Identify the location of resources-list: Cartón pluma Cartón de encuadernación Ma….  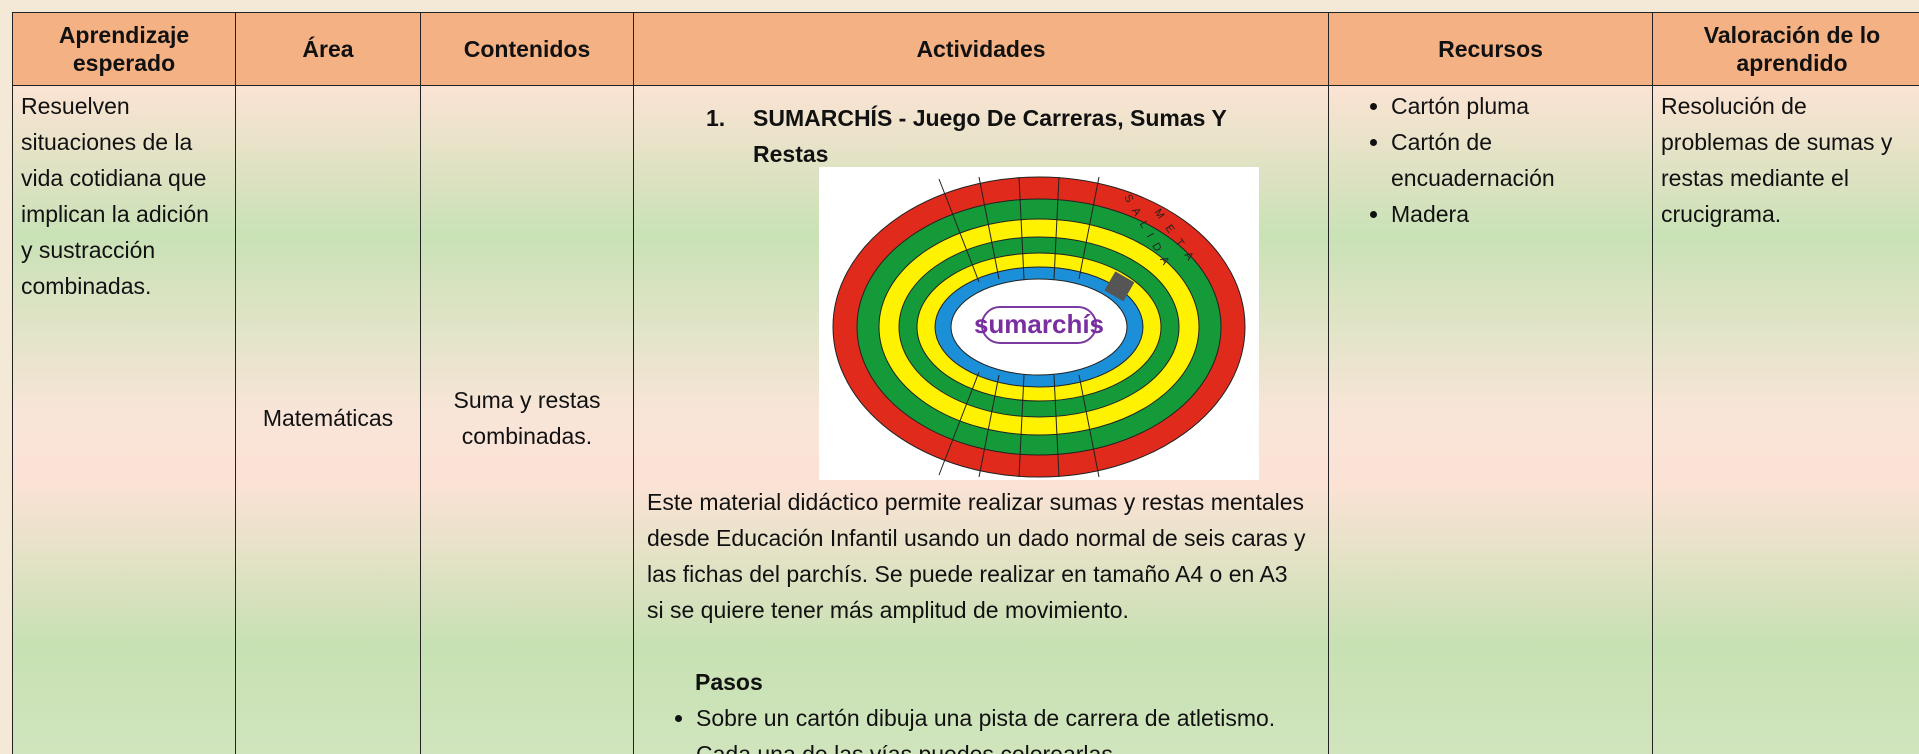
(1490, 159).